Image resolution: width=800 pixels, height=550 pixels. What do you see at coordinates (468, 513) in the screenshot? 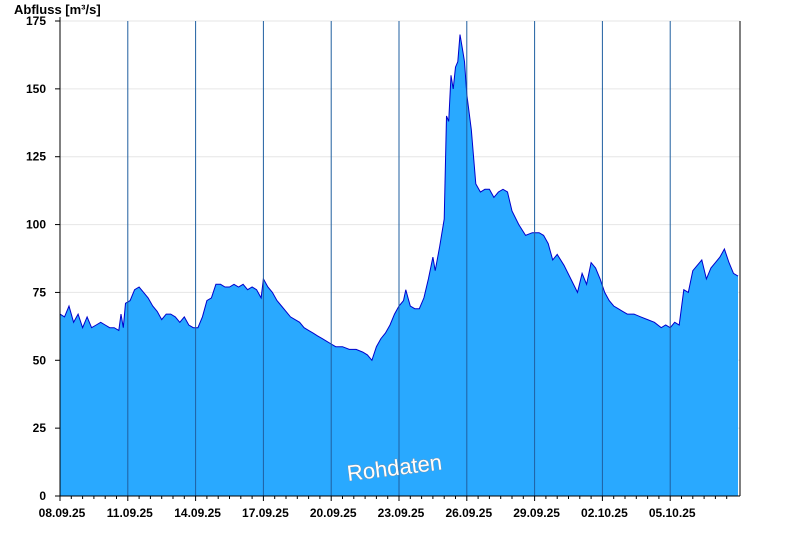
I see `x-tick-label: 26.09.25` at bounding box center [468, 513].